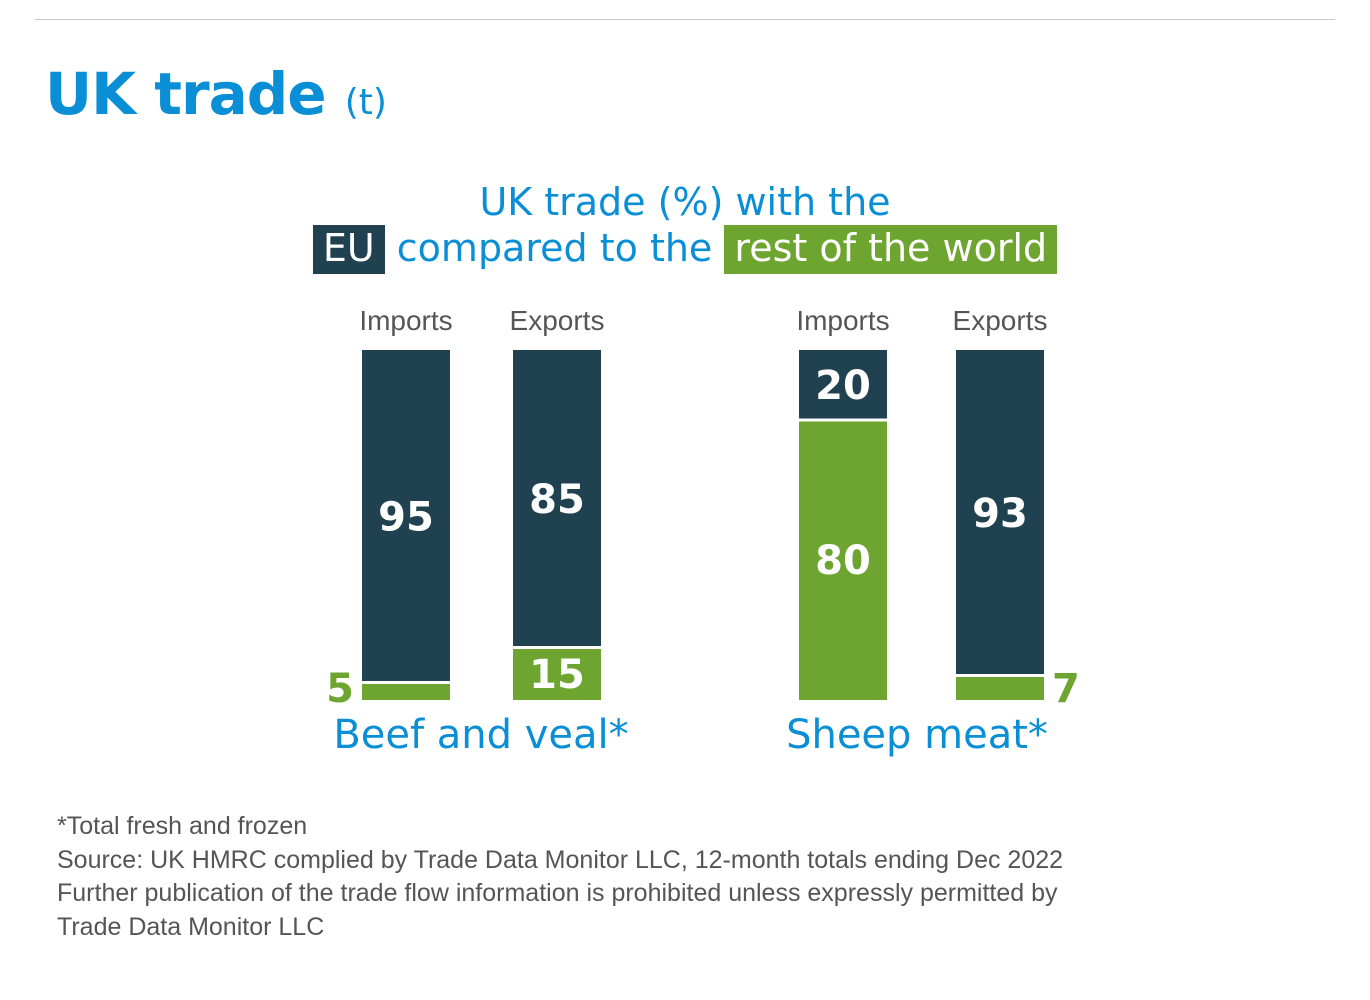  Describe the element at coordinates (891, 249) in the screenshot. I see `legend-rest-of-world-chip: rest of the world` at that location.